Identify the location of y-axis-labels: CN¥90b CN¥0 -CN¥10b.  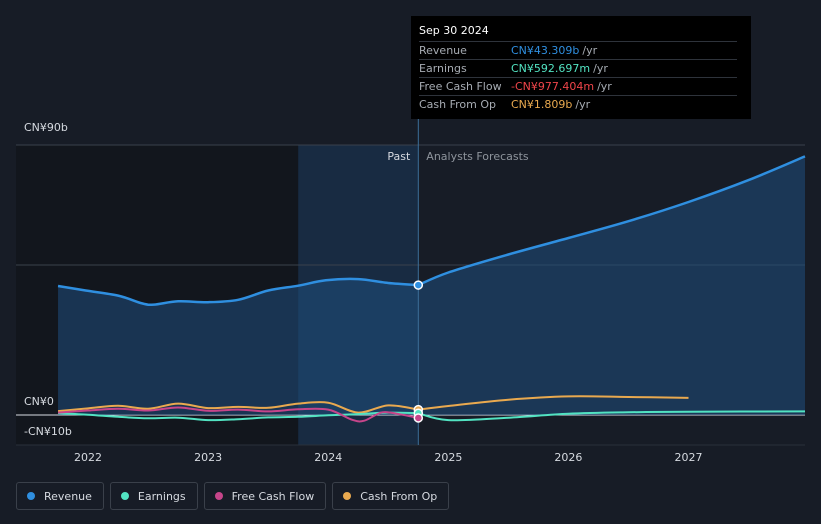
(48, 279).